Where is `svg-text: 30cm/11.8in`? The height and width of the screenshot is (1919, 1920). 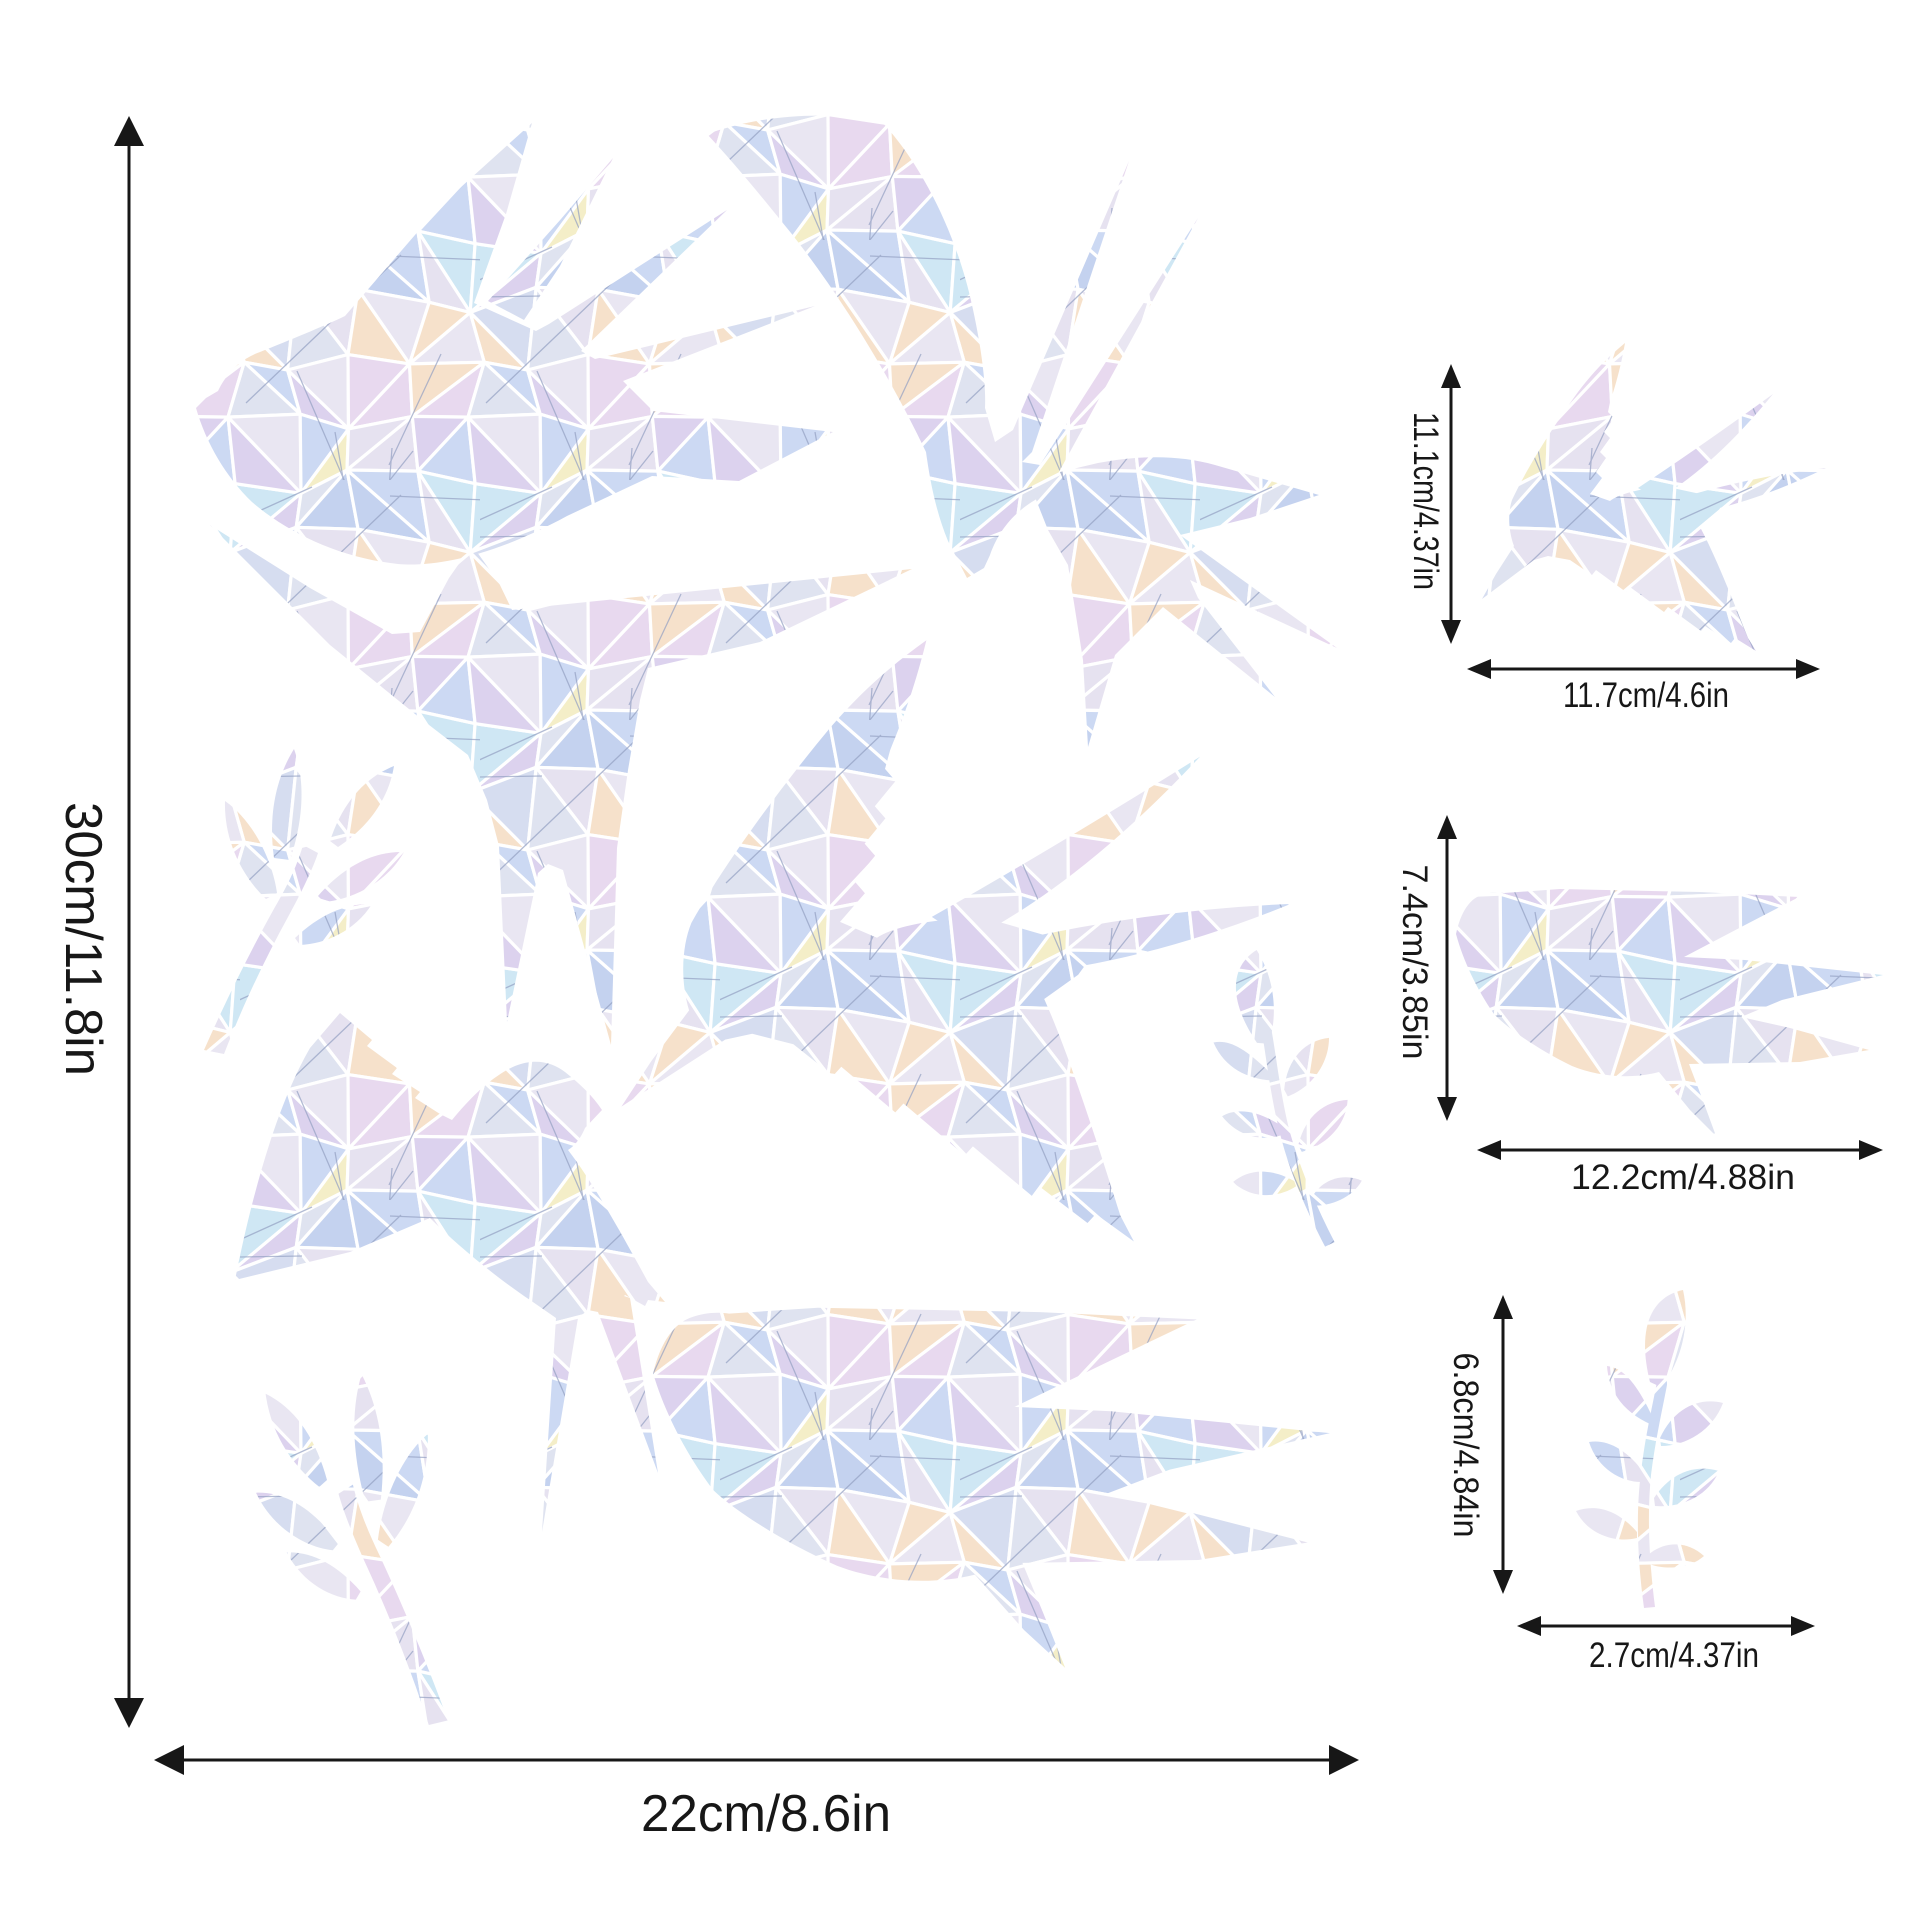 svg-text: 30cm/11.8in is located at coordinates (83, 939).